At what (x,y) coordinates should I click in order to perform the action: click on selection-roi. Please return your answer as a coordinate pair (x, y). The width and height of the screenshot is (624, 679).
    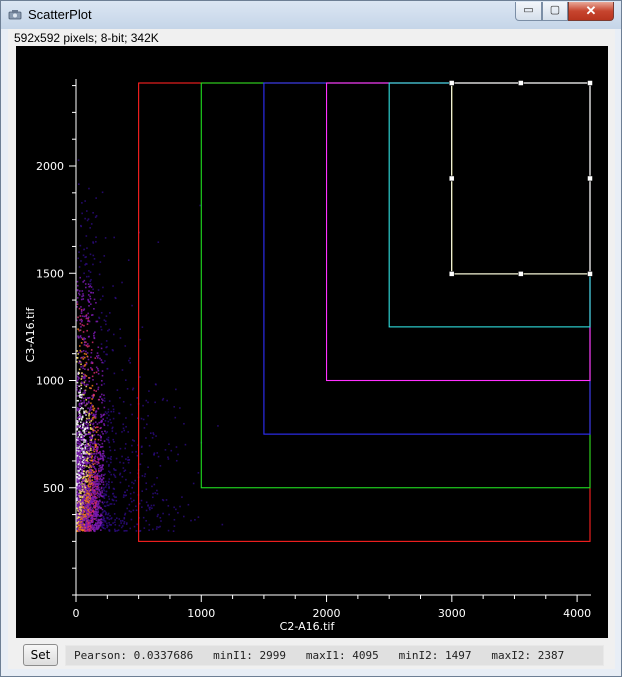
    Looking at the image, I should click on (520, 178).